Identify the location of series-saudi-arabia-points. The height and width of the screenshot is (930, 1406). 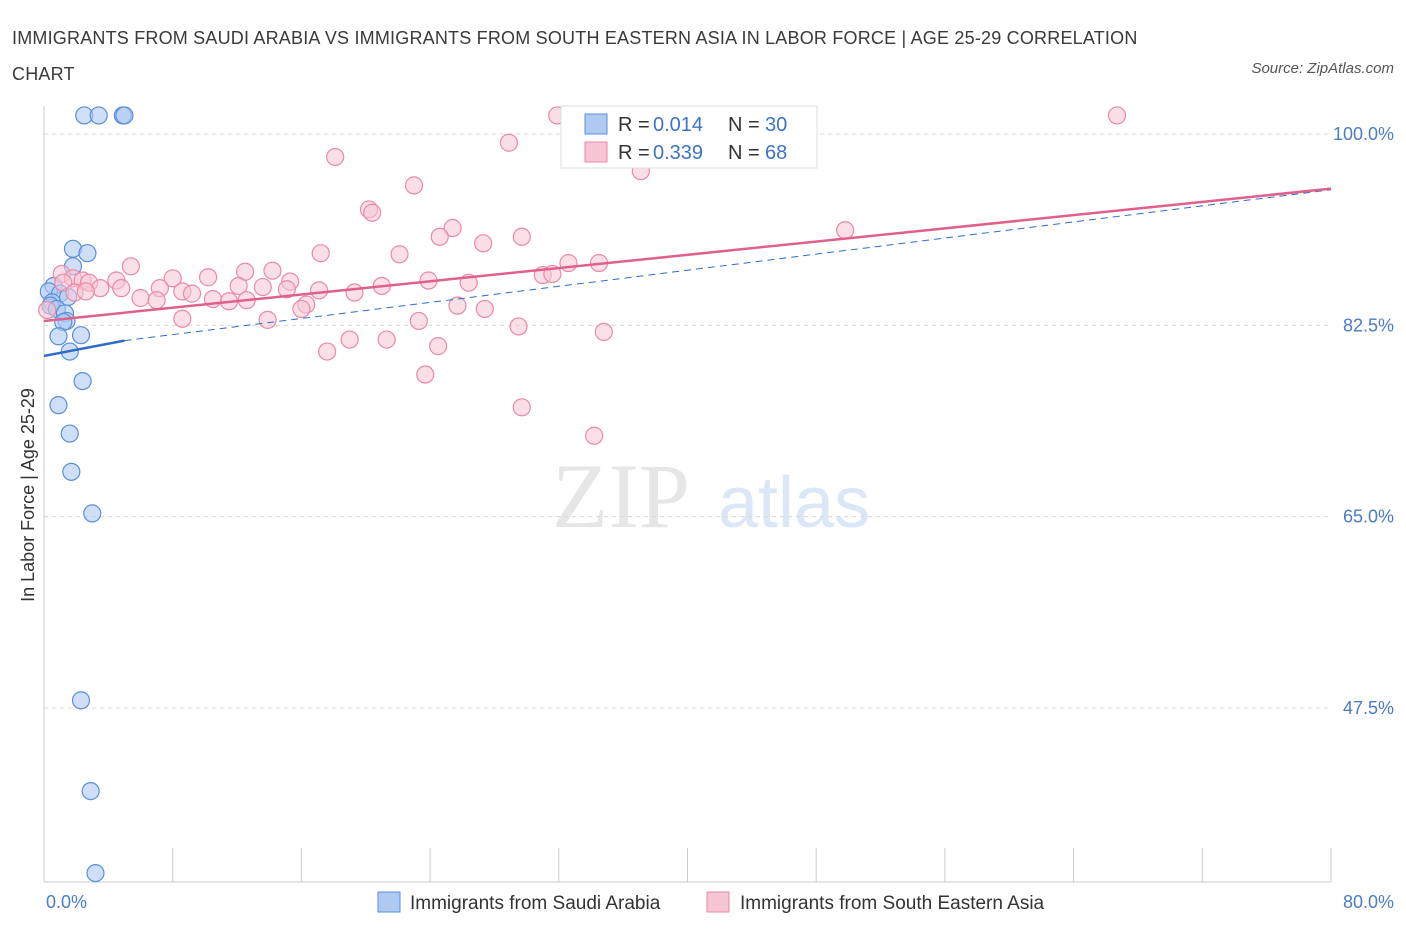
(86, 494).